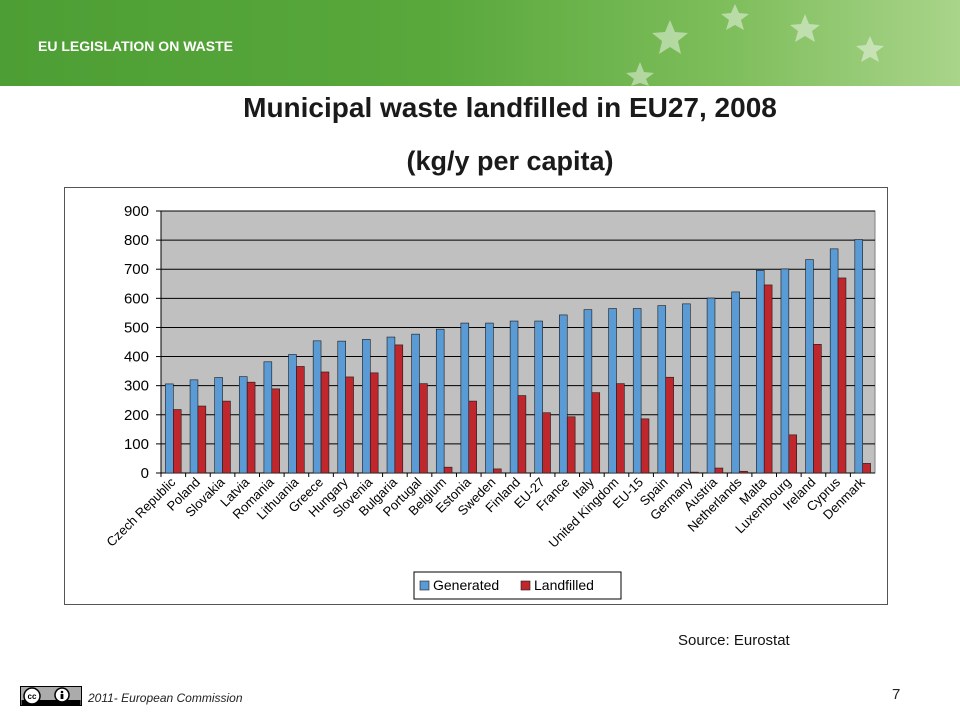  What do you see at coordinates (480, 43) in the screenshot?
I see `header-banner: EU LEGISLATION ON WASTE` at bounding box center [480, 43].